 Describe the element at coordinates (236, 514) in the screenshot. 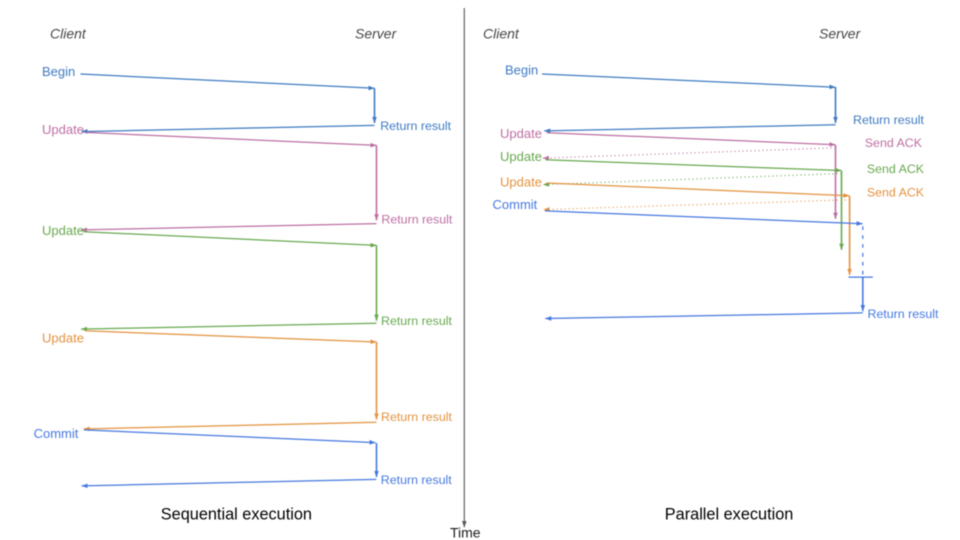

I see `svg-text: Sequential execution` at that location.